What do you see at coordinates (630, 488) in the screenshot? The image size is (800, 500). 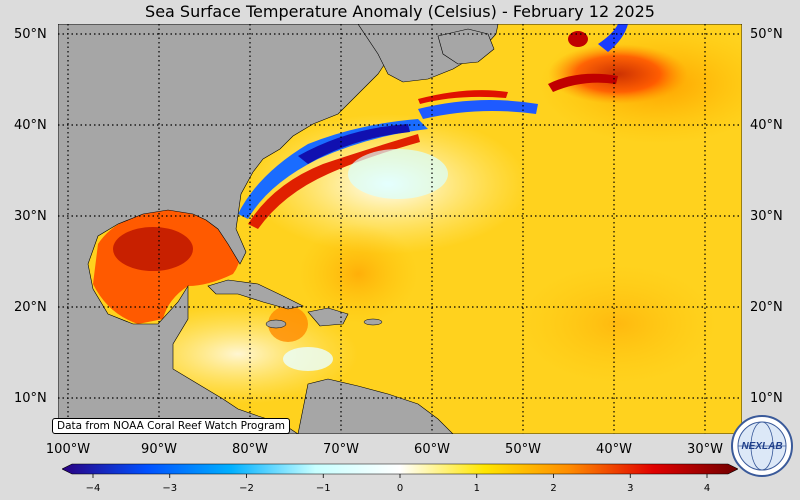 I see `colorbar-tick-label: 3` at bounding box center [630, 488].